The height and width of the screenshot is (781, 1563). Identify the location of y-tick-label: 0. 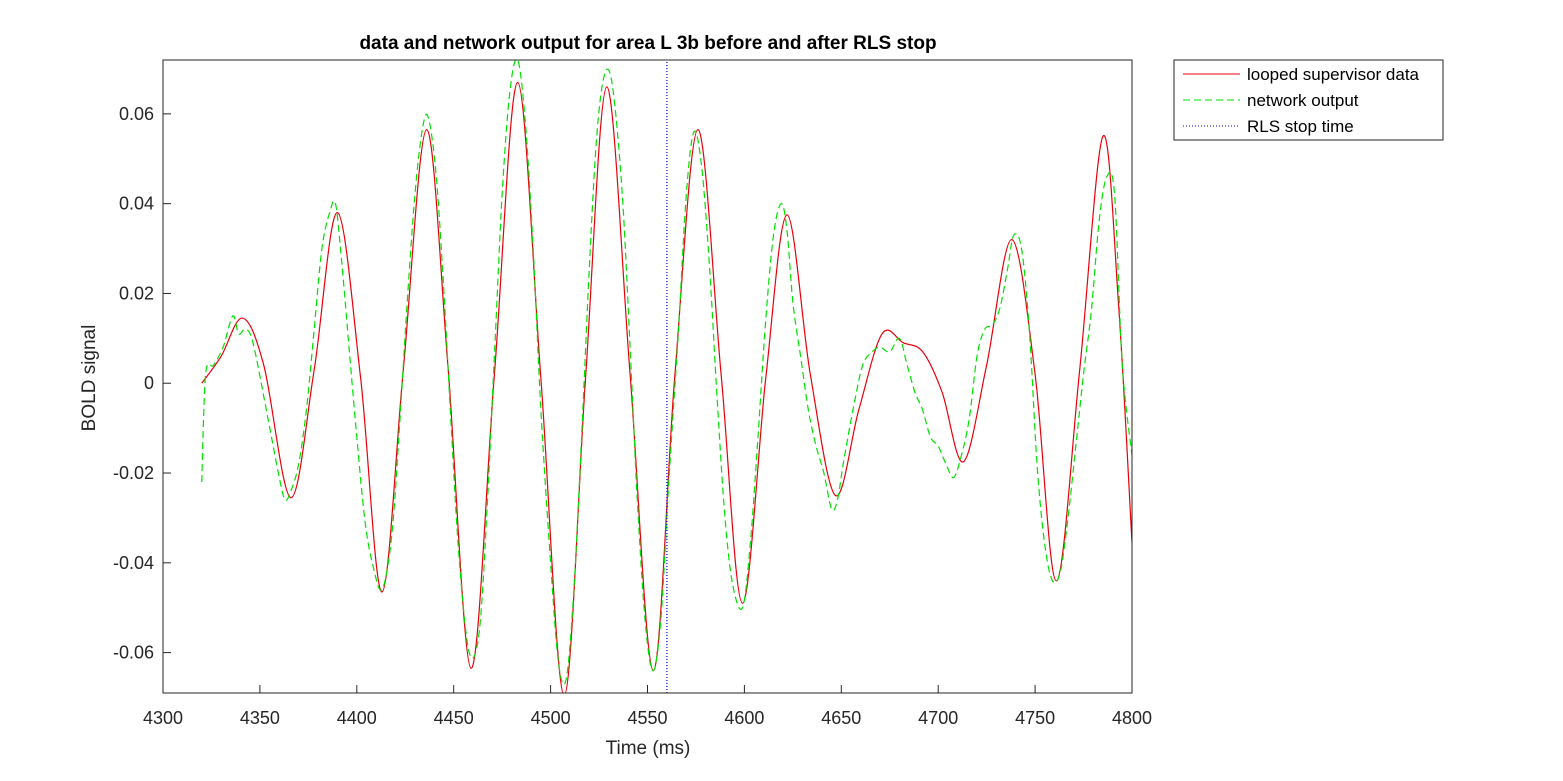
(149, 383).